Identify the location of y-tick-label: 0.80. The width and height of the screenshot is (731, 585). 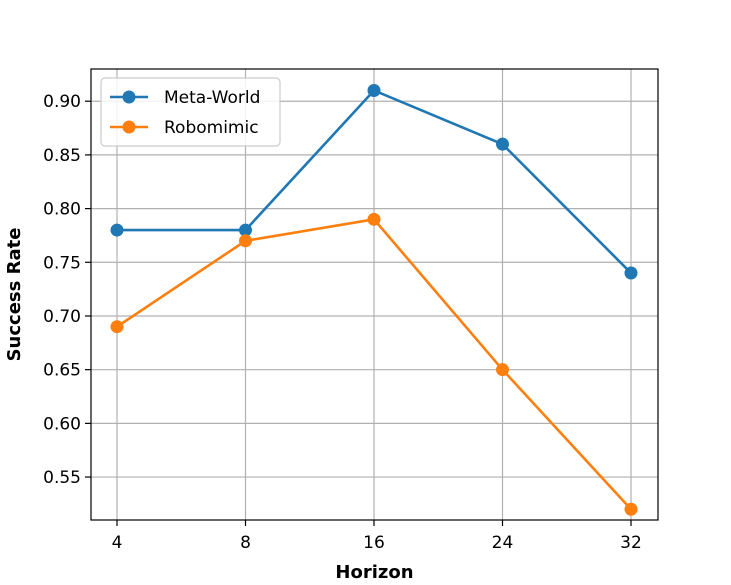
(62, 210).